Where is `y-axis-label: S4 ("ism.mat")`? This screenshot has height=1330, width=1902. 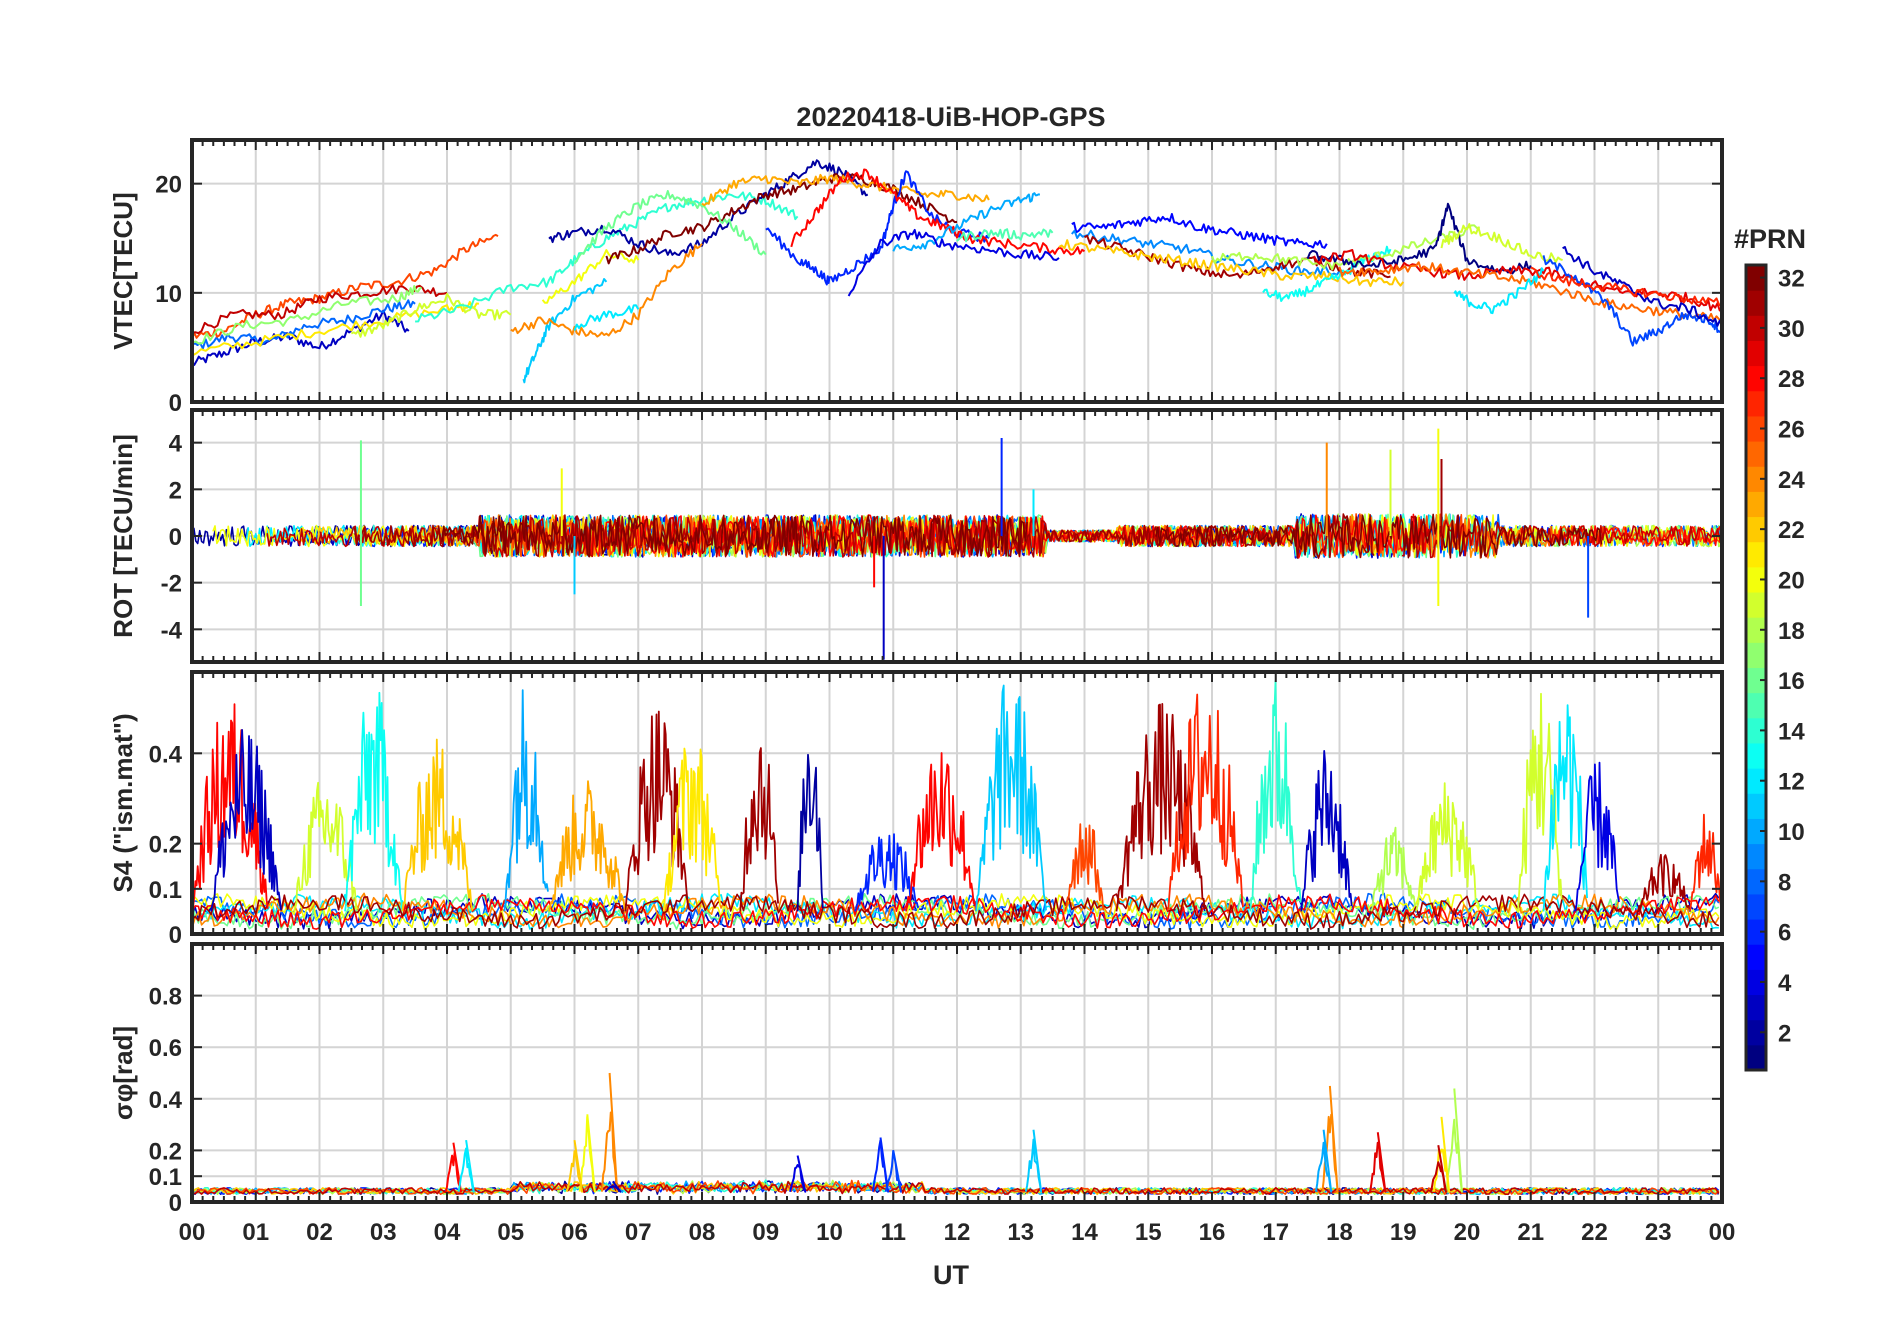 y-axis-label: S4 ("ism.mat") is located at coordinates (123, 802).